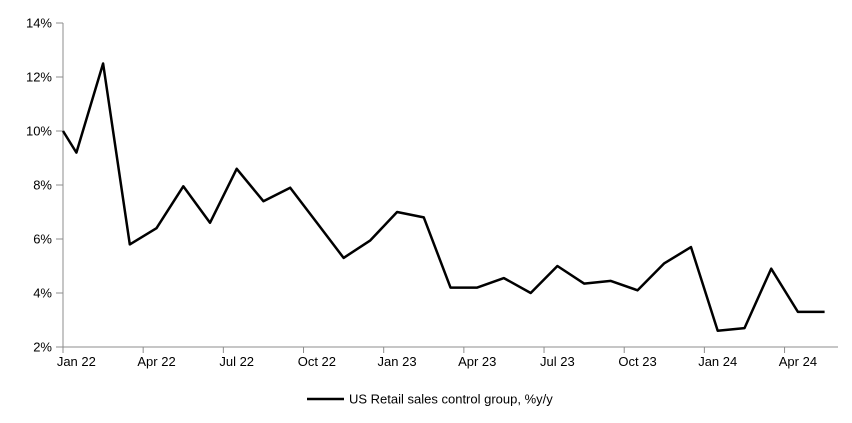  Describe the element at coordinates (397, 361) in the screenshot. I see `x-axis-tick-label: Jan 23` at that location.